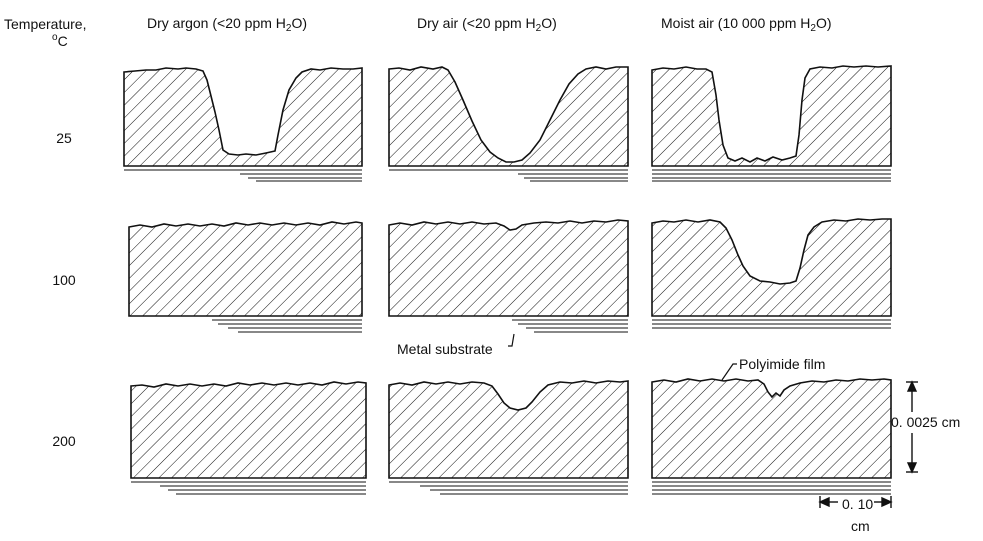 The height and width of the screenshot is (541, 983). Describe the element at coordinates (926, 422) in the screenshot. I see `vertical-scale-label: 0. 0025 cm` at that location.